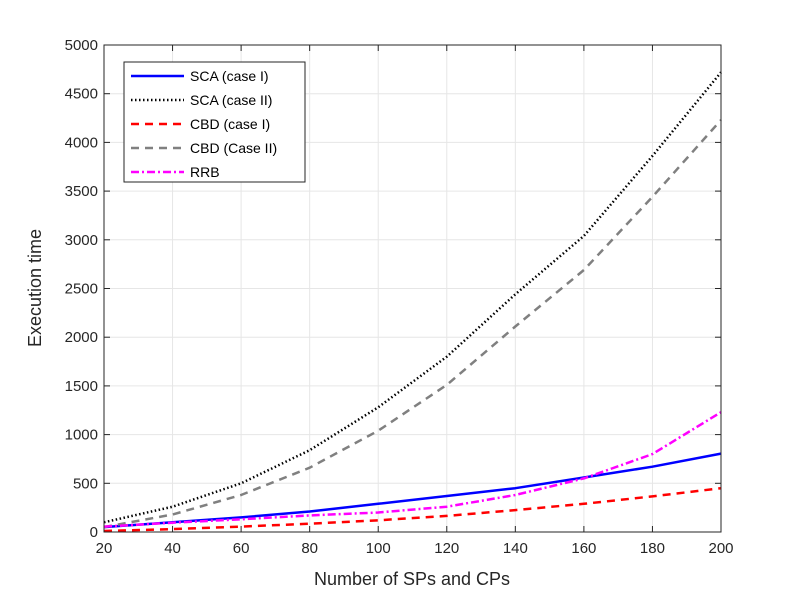 This screenshot has width=797, height=598. Describe the element at coordinates (229, 76) in the screenshot. I see `legend-label-sca-case-i: SCA (case I)` at that location.